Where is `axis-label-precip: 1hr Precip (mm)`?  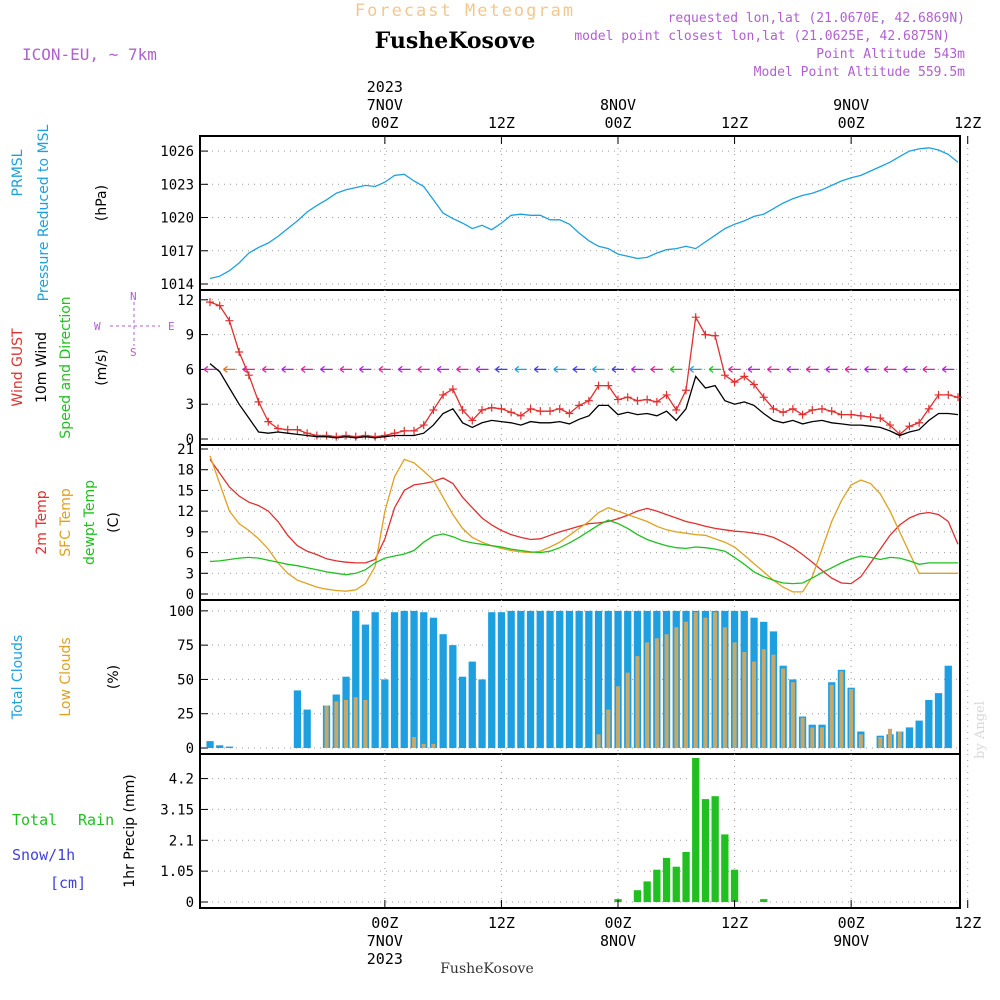
axis-label-precip: 1hr Precip (mm) is located at coordinates (130, 830).